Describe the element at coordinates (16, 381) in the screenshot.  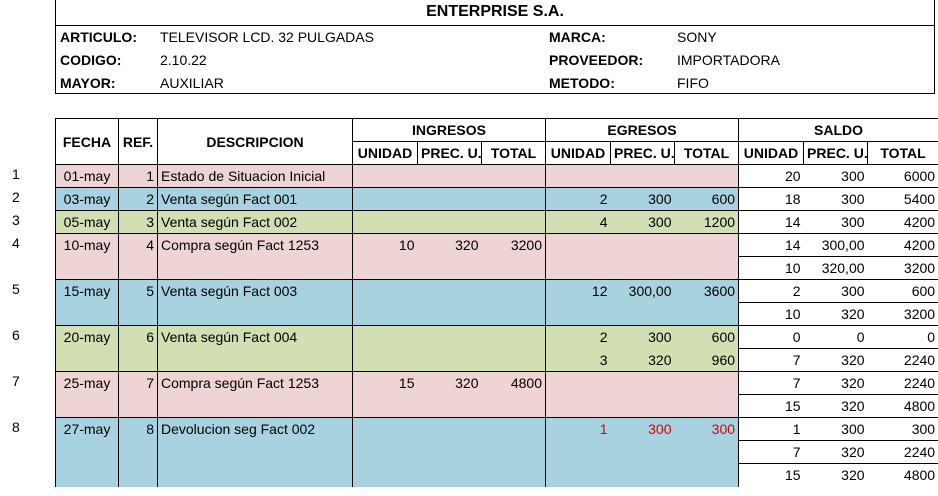
I see `row-number: 7` at that location.